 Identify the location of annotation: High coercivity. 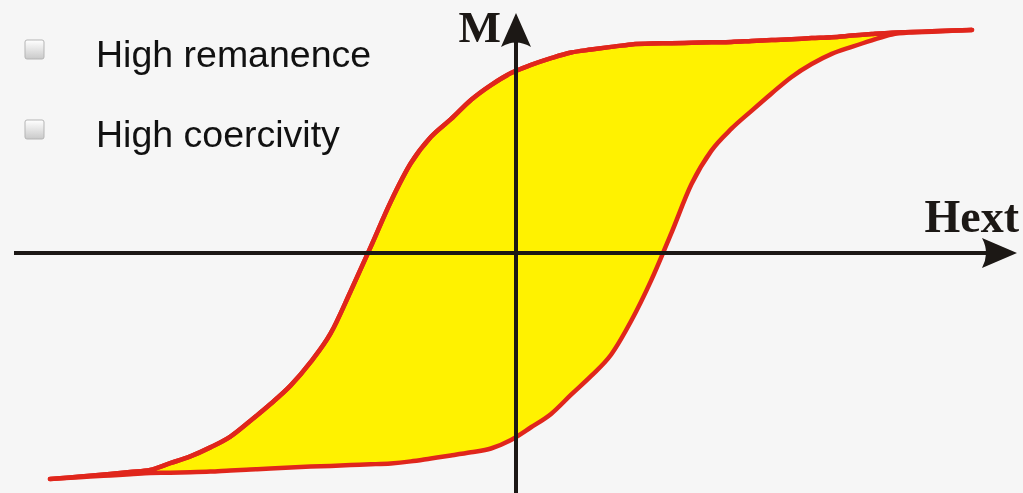
(218, 134).